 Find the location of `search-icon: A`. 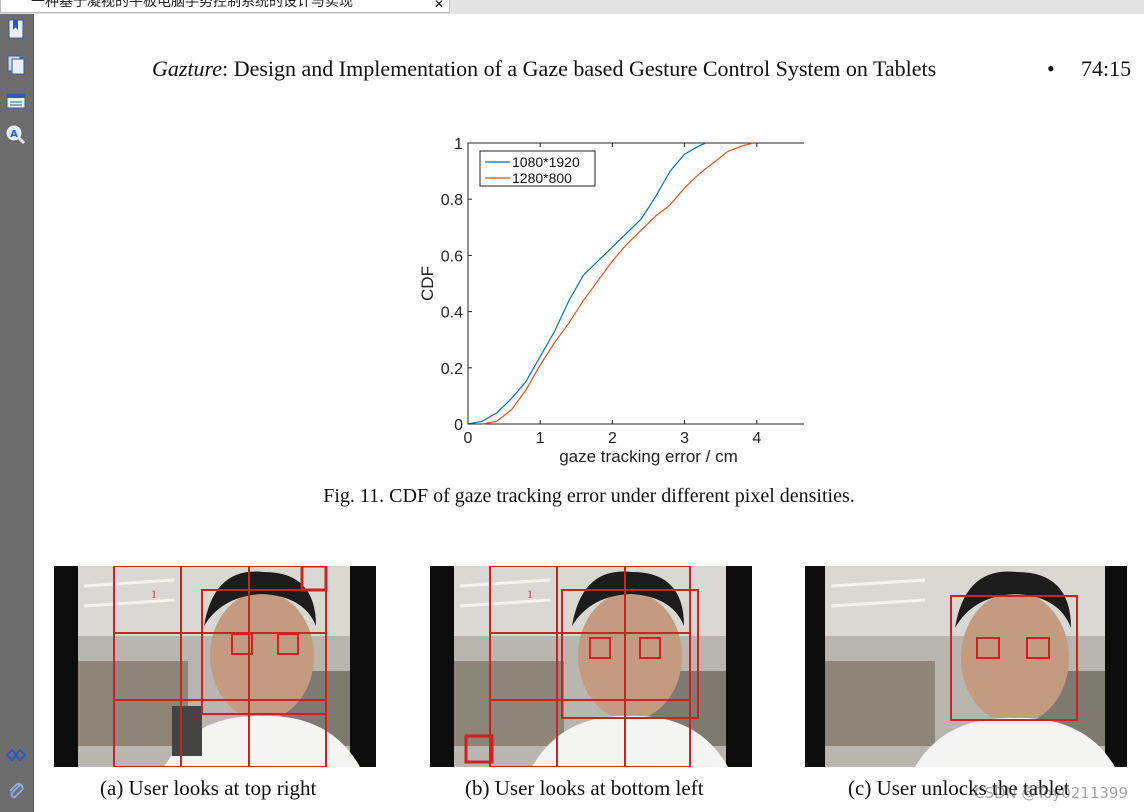

search-icon: A is located at coordinates (16, 135).